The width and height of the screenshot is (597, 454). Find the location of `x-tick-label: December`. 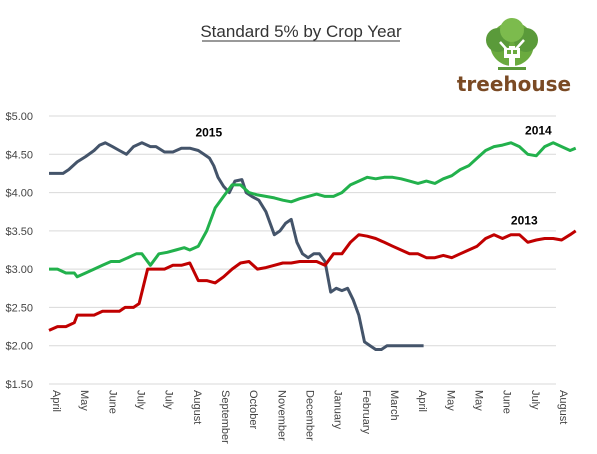

x-tick-label: December is located at coordinates (310, 415).